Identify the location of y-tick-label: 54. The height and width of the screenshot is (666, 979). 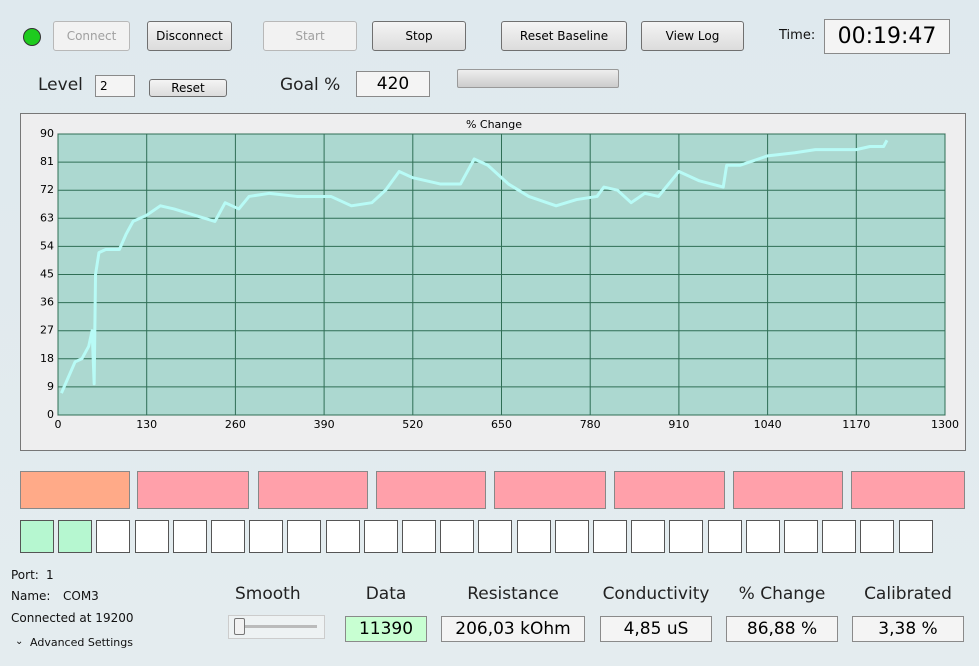
(47, 245).